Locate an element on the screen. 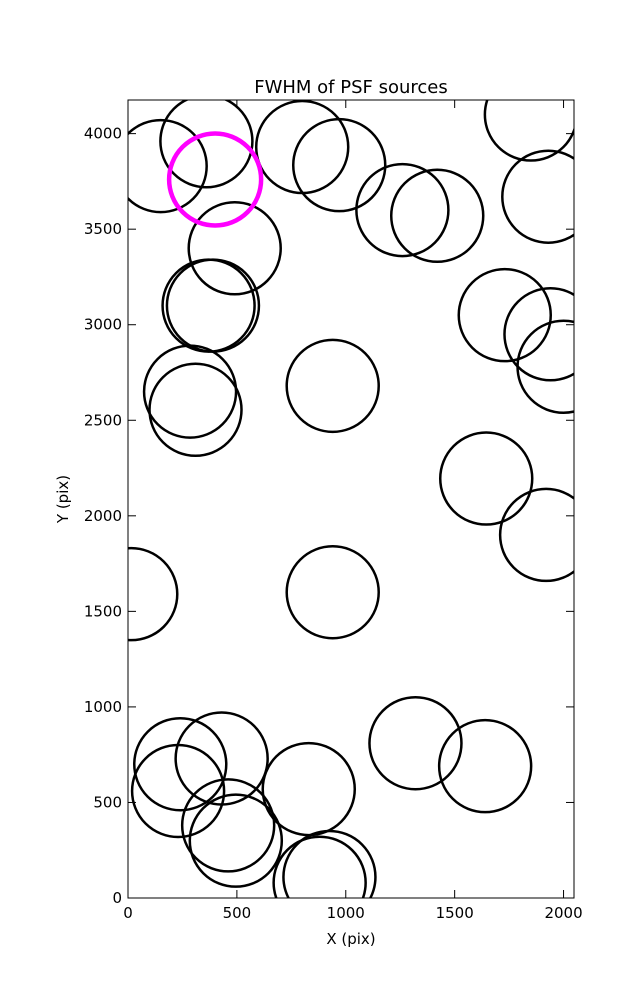  x-tick-label: 2000 is located at coordinates (563, 913).